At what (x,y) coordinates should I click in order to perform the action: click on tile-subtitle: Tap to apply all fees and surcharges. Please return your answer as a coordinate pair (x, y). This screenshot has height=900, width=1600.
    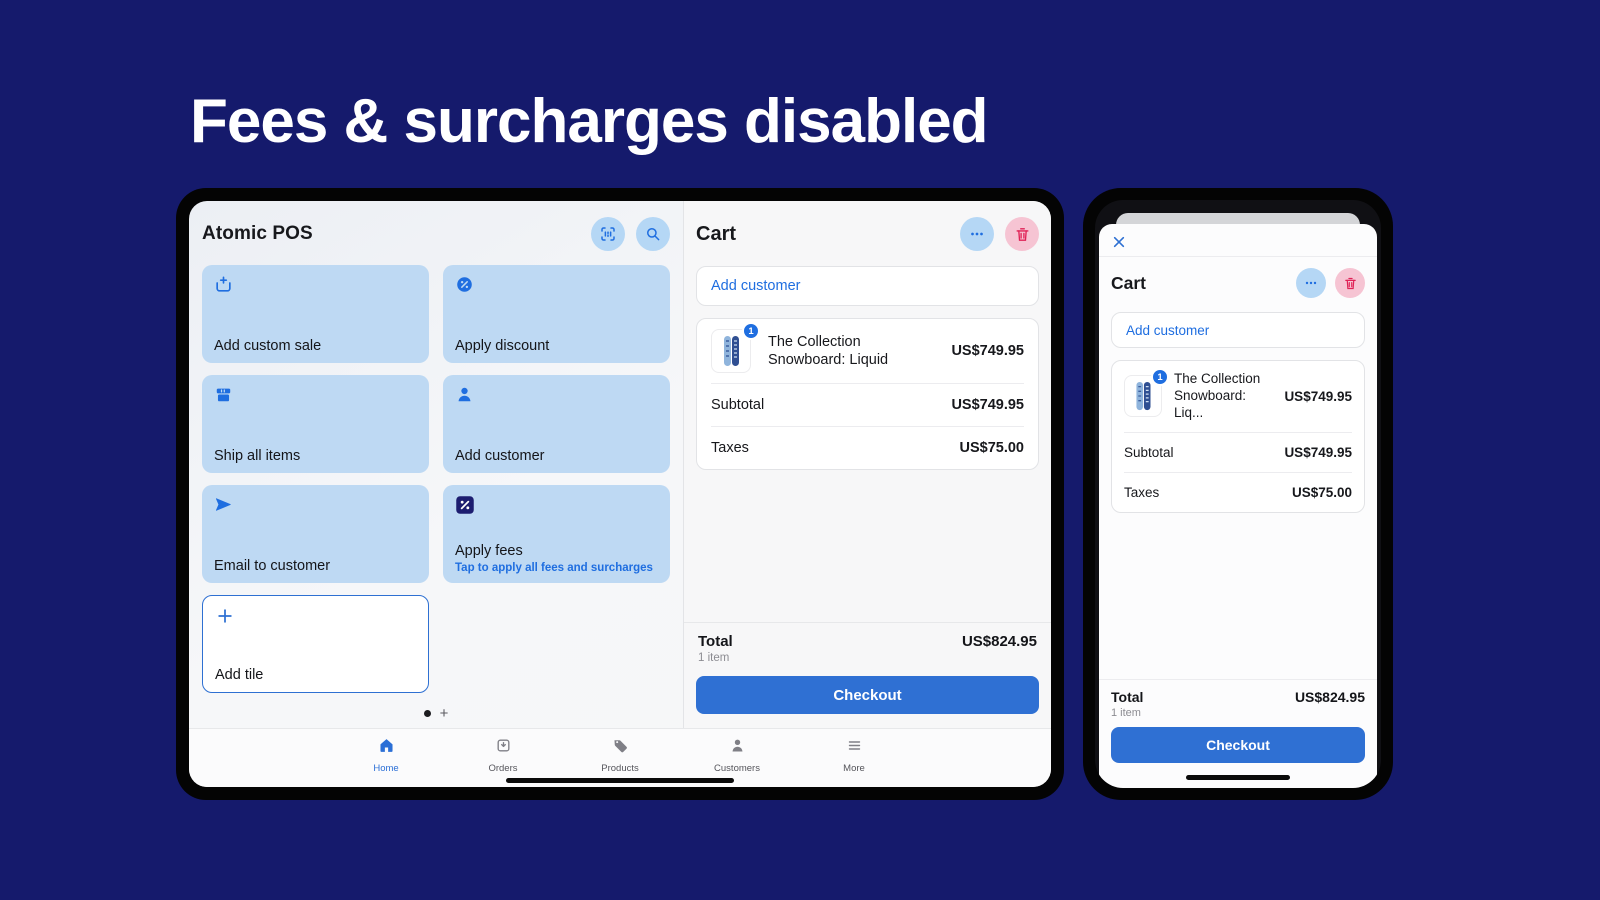
    Looking at the image, I should click on (554, 568).